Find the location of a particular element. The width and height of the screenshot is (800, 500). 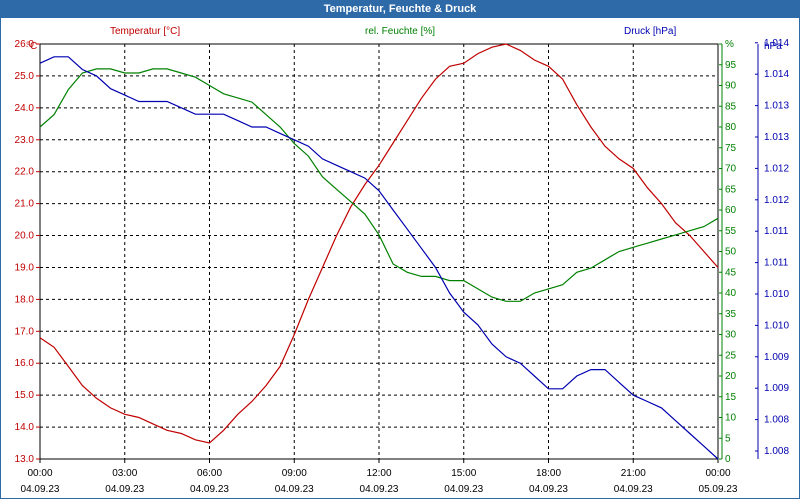

temperature-tick-label: 26.0 is located at coordinates (25, 44).